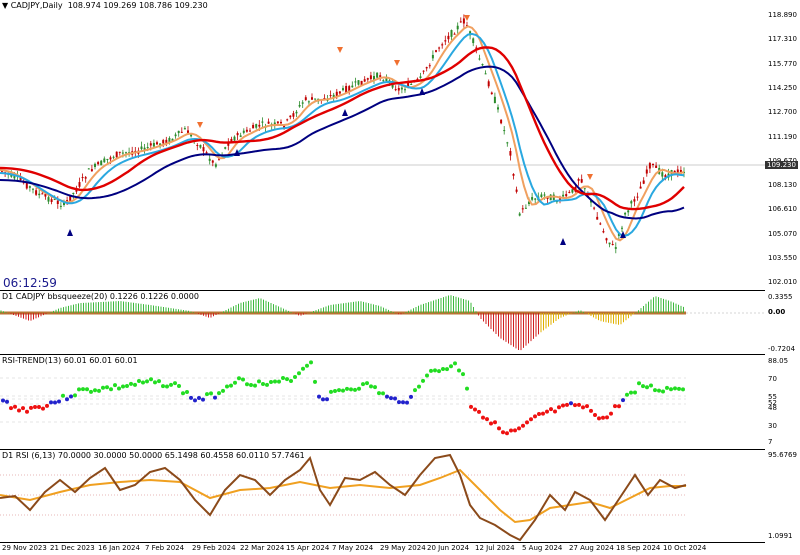 The width and height of the screenshot is (800, 555). I want to click on price-tick: 115.770, so click(782, 63).